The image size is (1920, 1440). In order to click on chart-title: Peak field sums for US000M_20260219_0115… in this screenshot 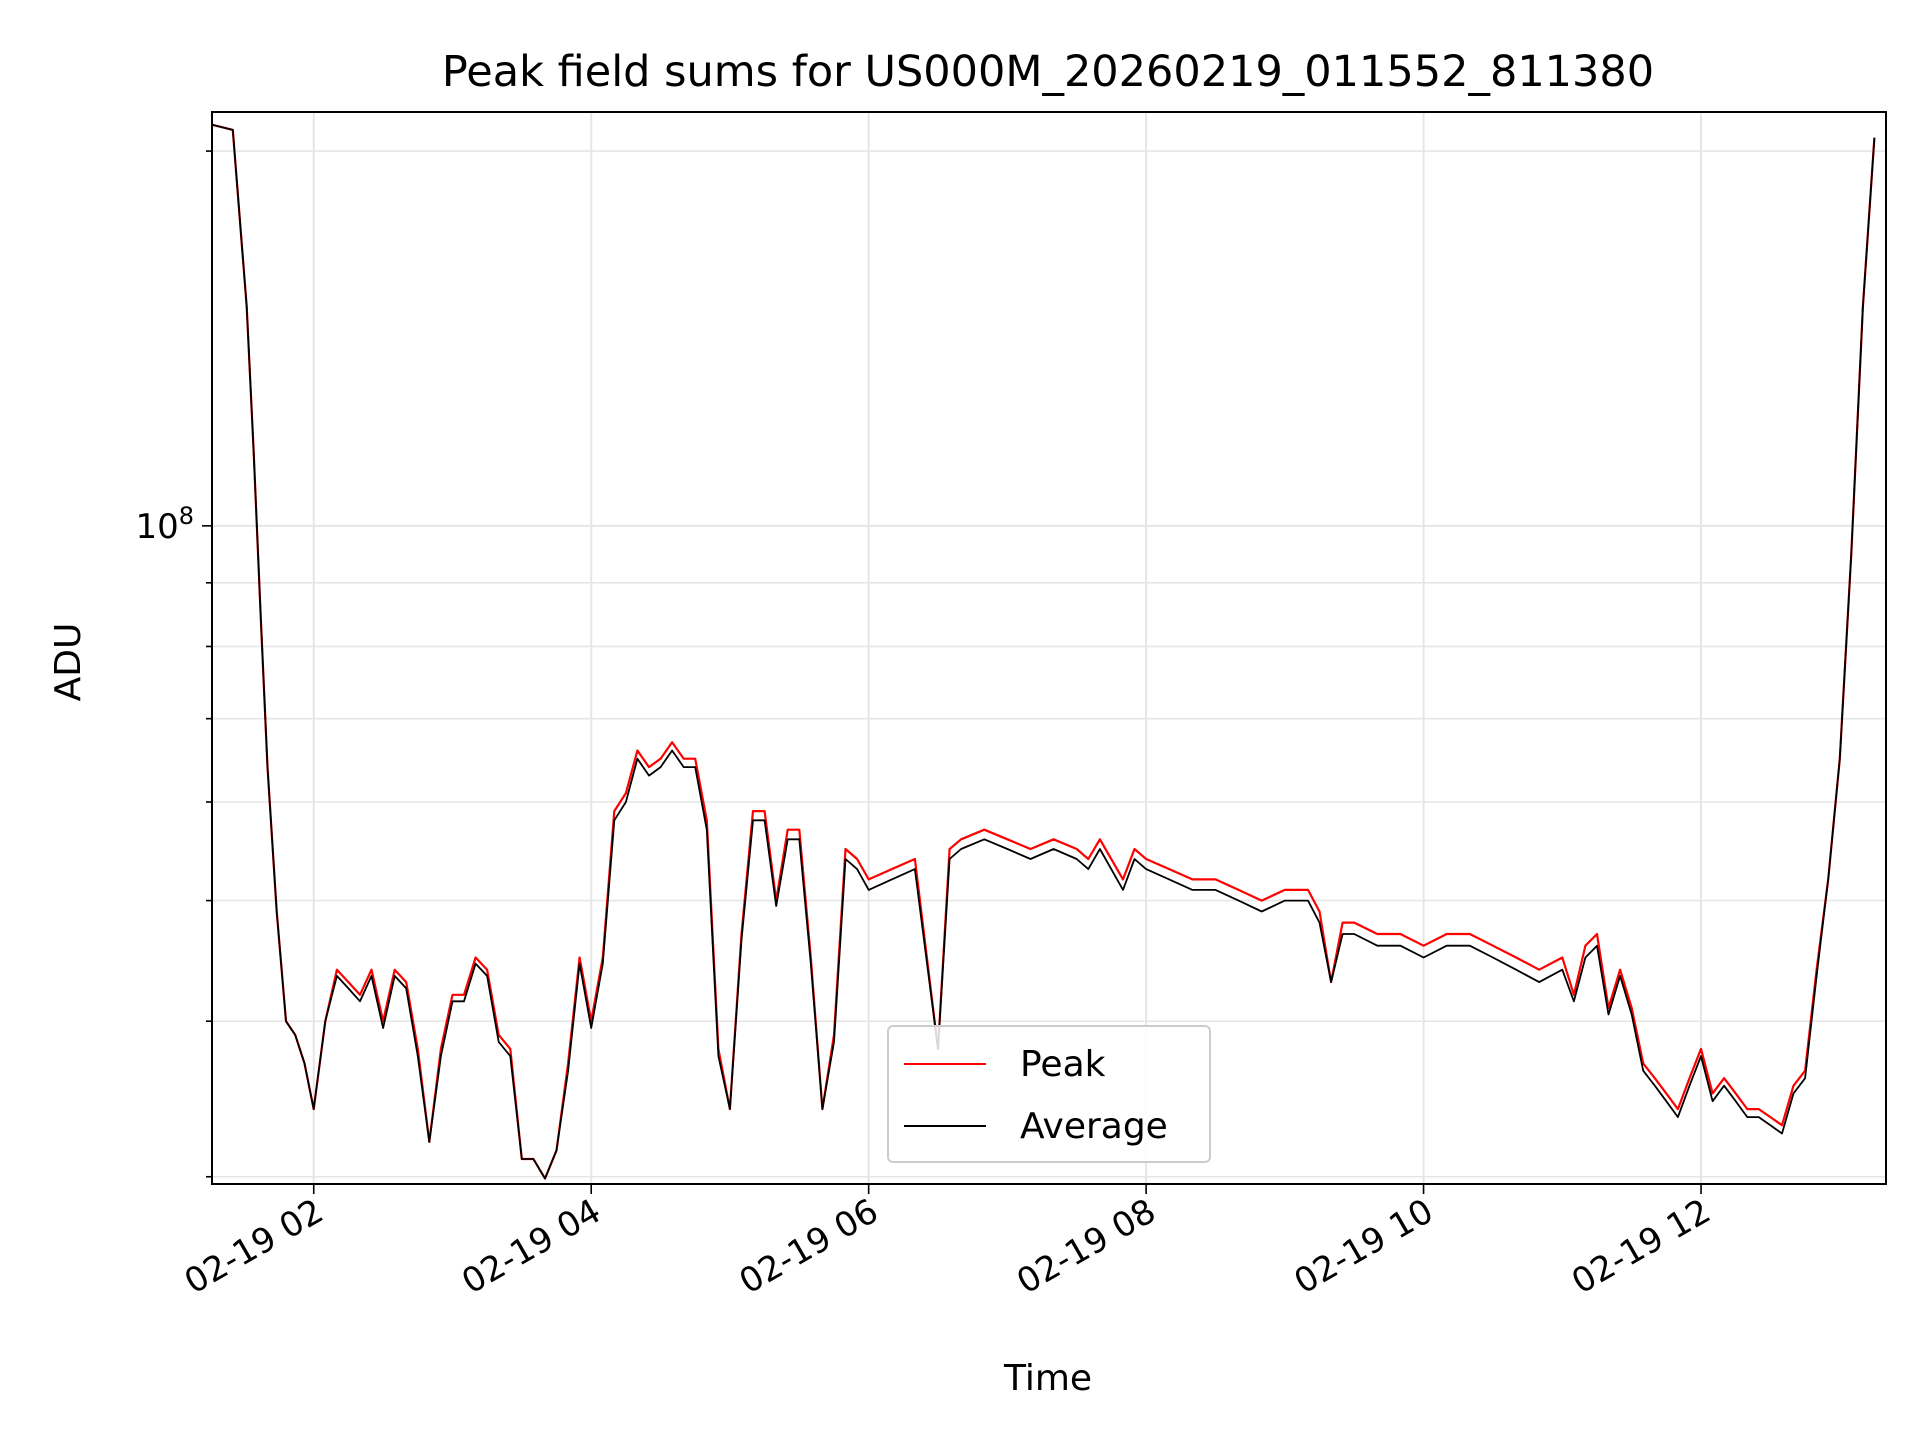, I will do `click(1048, 72)`.